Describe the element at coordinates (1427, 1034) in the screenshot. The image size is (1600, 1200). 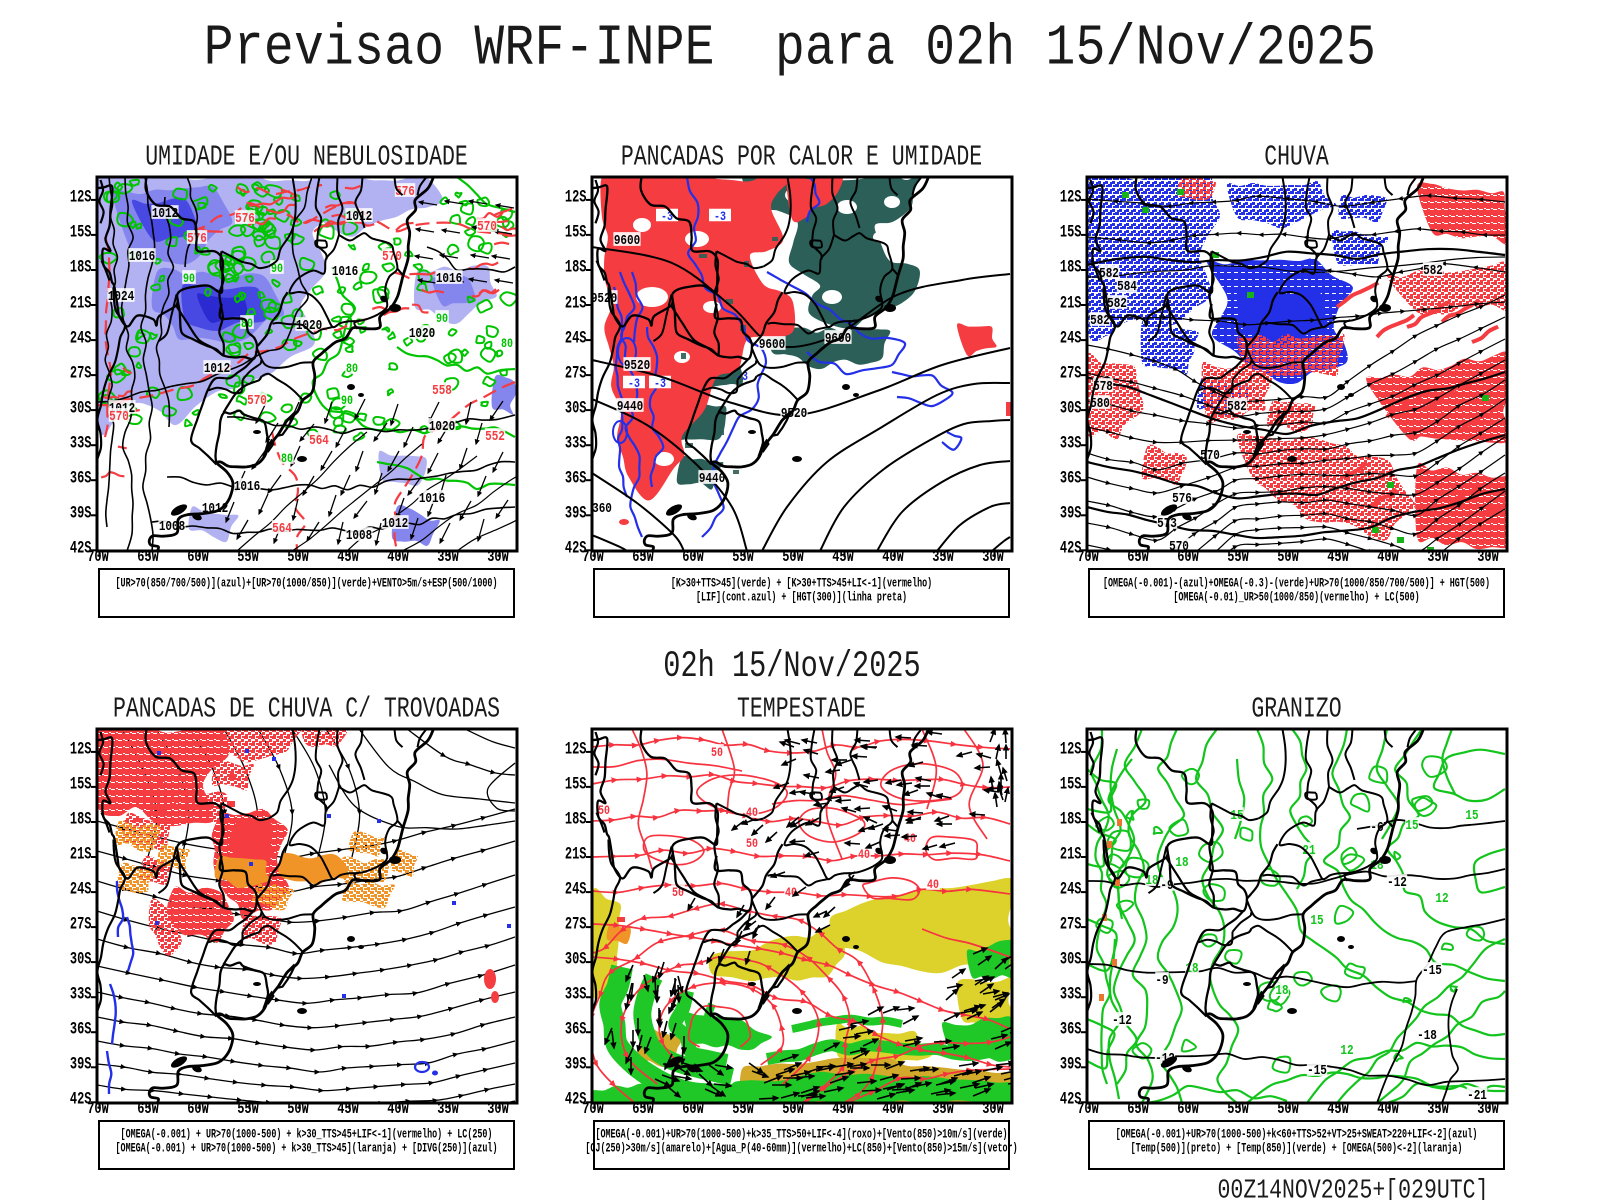
I see `svg-text: -18` at that location.